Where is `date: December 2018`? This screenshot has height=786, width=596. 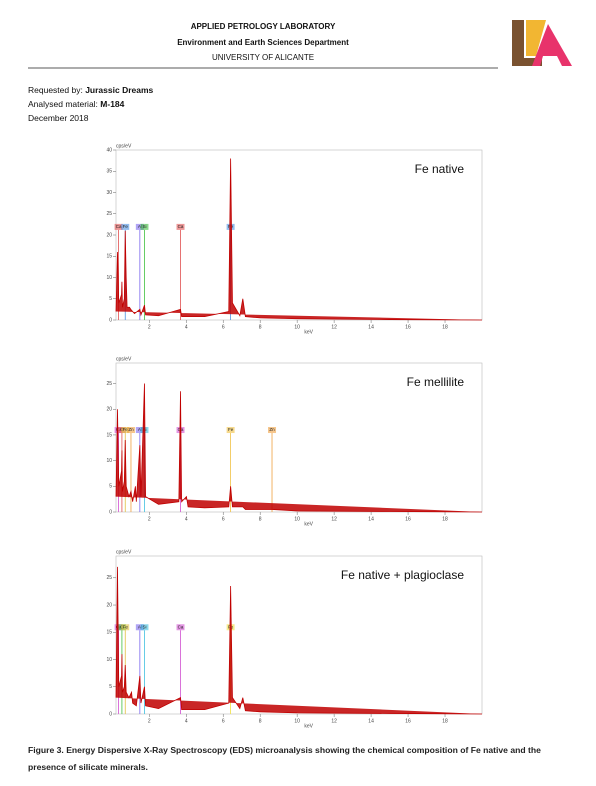 date: December 2018 is located at coordinates (58, 118).